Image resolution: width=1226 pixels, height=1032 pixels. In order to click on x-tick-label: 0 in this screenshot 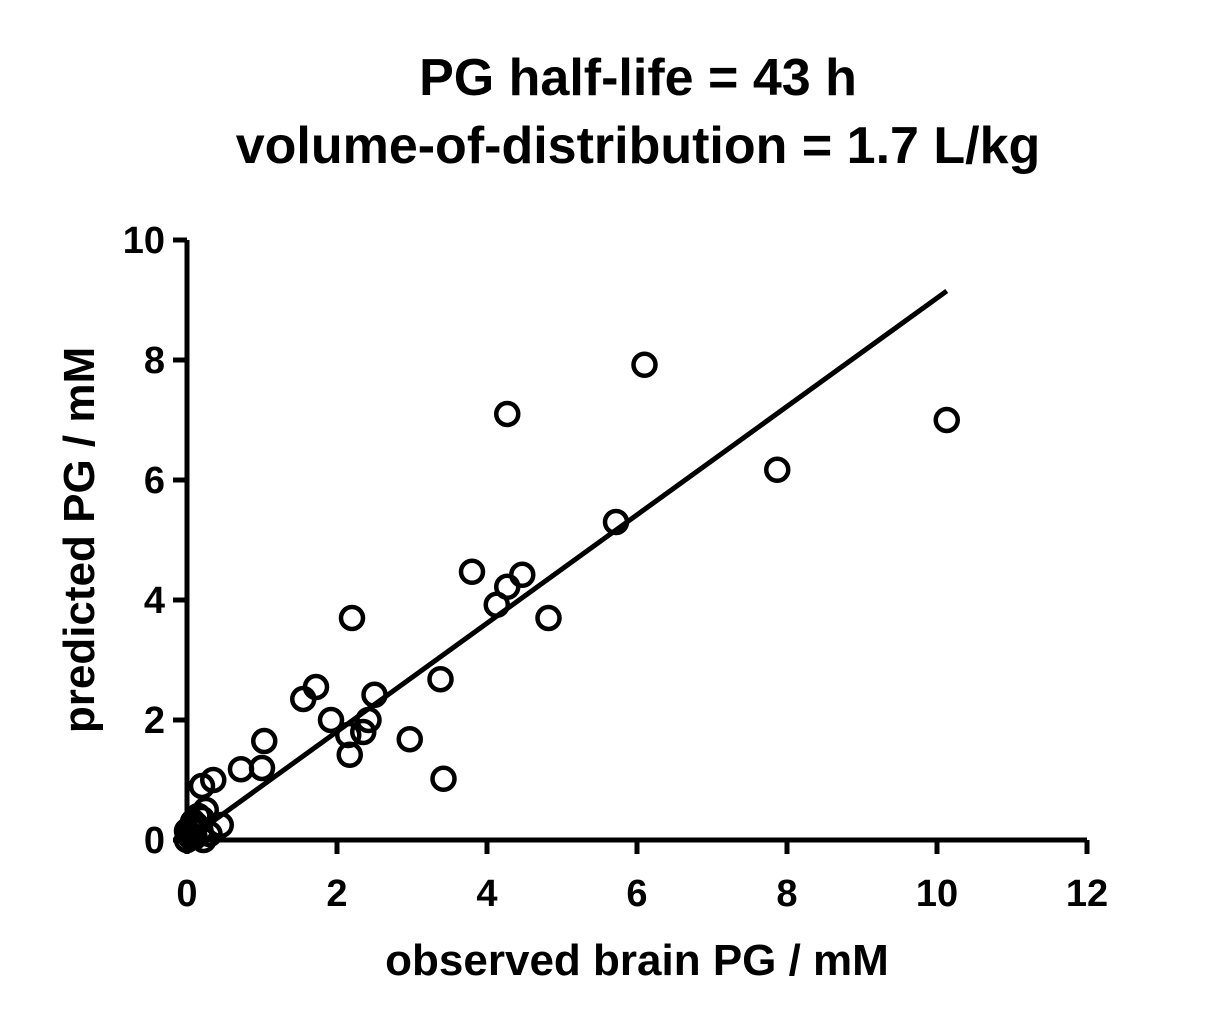, I will do `click(186, 894)`.